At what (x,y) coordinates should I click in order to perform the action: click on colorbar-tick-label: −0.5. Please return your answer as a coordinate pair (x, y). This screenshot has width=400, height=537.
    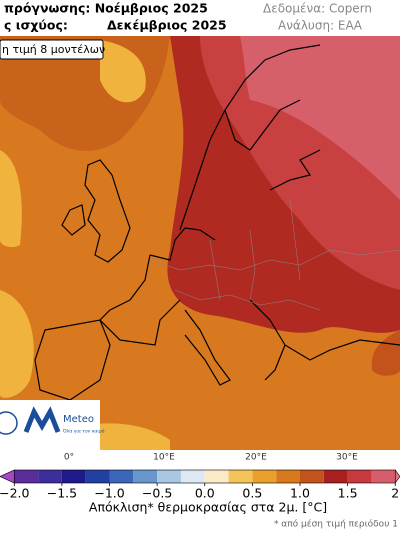
    Looking at the image, I should click on (157, 493).